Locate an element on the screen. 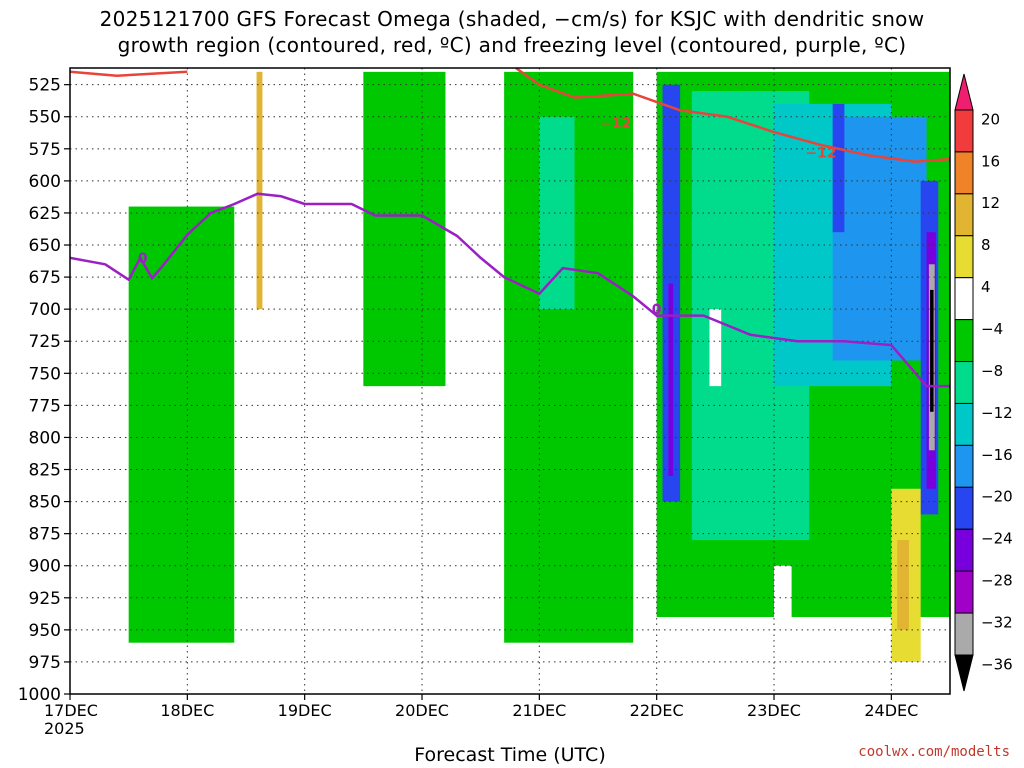 This screenshot has height=768, width=1024. colorbar-label-7: −12 is located at coordinates (997, 413).